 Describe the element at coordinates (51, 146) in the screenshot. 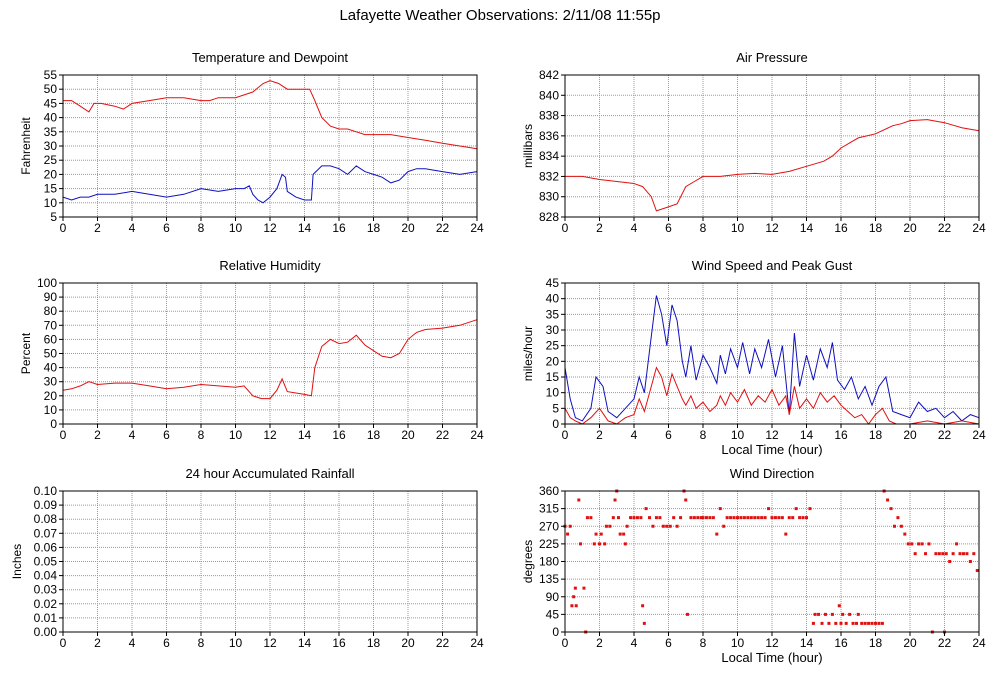

I see `y-tick-label: 30` at that location.